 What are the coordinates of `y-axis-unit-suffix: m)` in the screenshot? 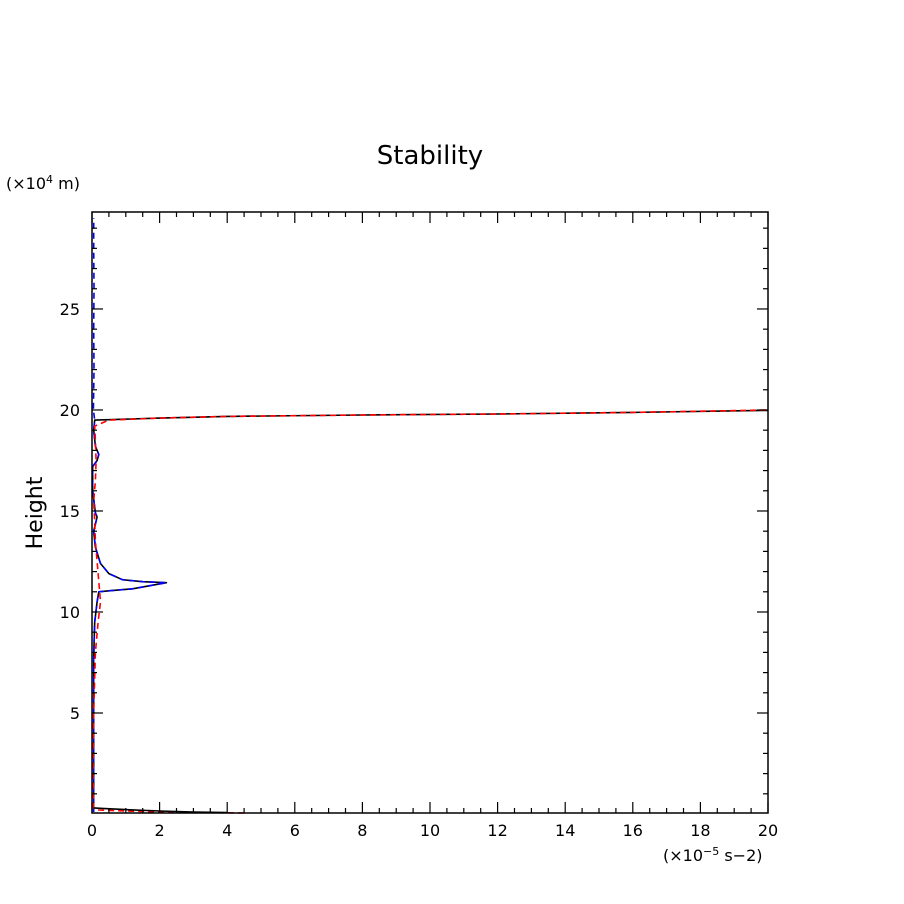 It's located at (66, 183).